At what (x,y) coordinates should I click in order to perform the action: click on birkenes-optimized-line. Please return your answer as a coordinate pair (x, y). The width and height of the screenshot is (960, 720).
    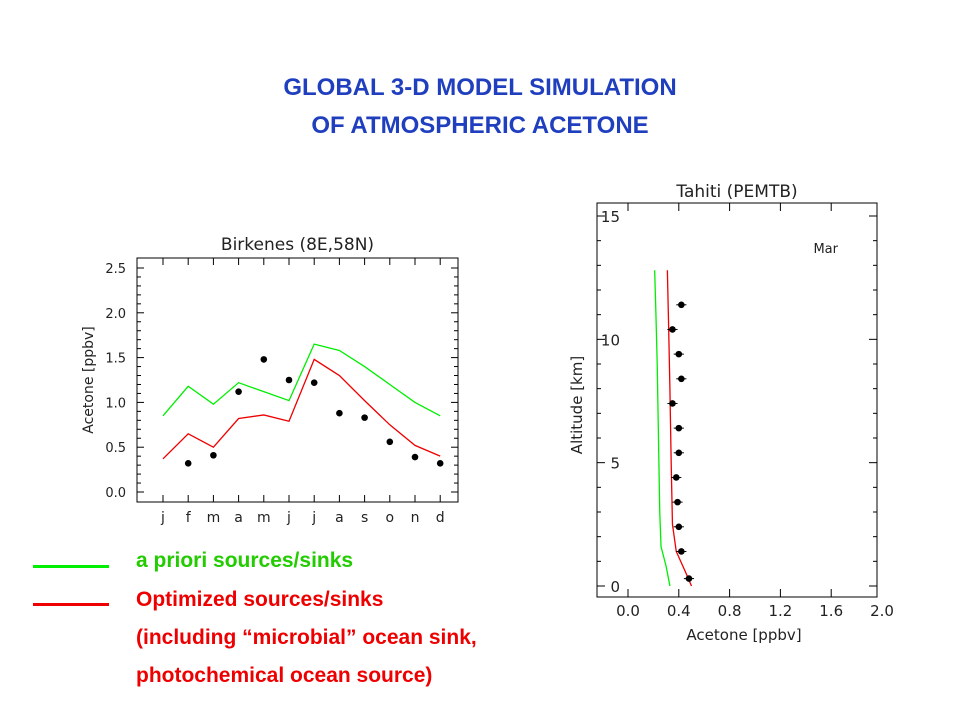
    Looking at the image, I should click on (301, 409).